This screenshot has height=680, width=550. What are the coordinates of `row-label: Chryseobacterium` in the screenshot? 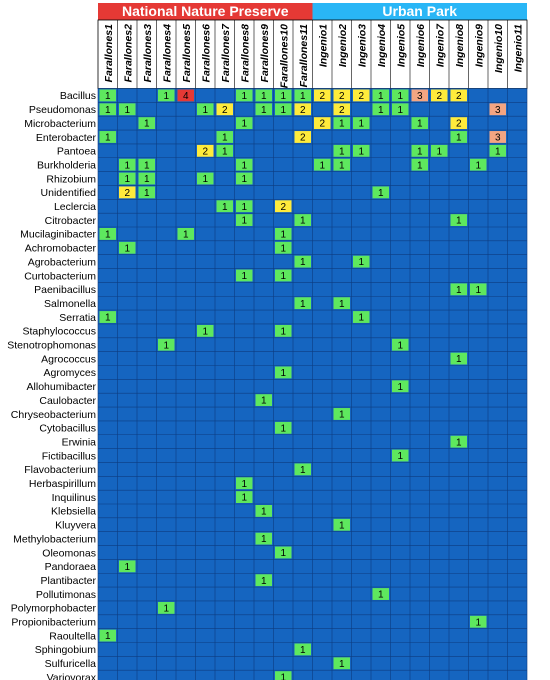 It's located at (53, 415).